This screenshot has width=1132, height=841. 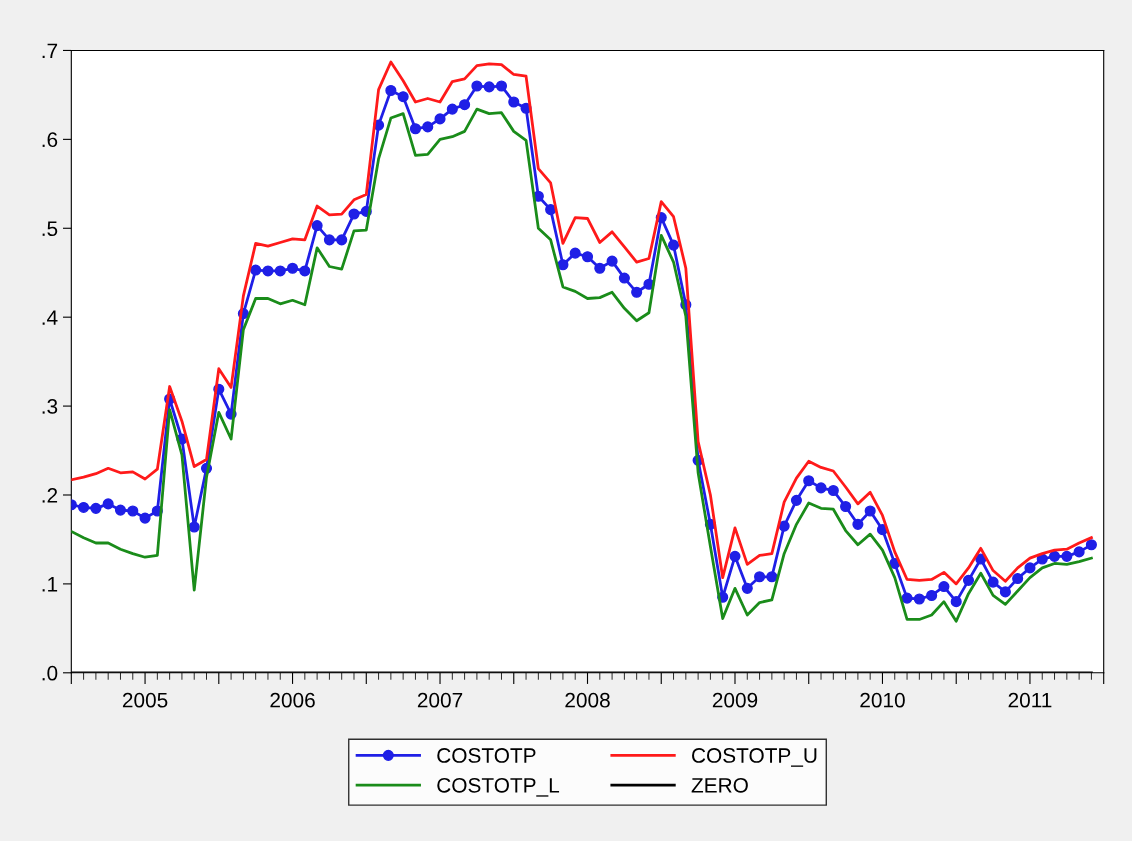 I want to click on x-tick-label: 2008, so click(x=587, y=700).